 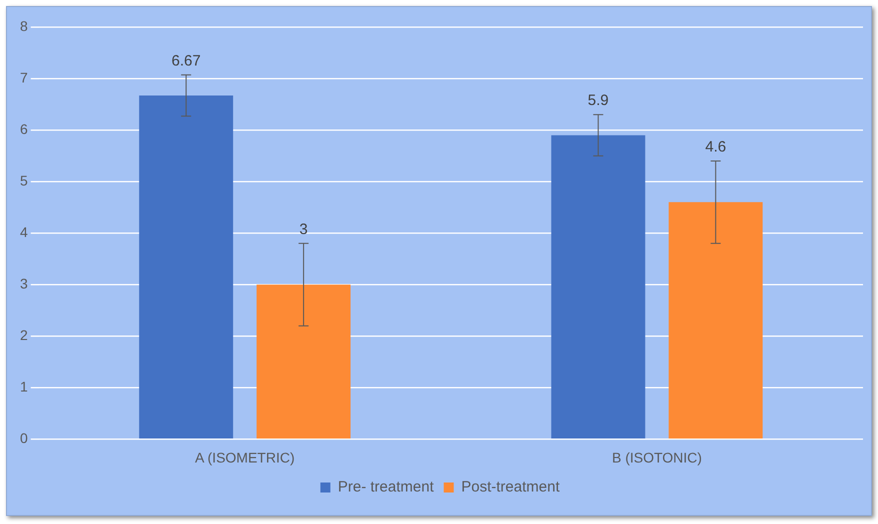 I want to click on y-tick-label: 3, so click(x=24, y=283).